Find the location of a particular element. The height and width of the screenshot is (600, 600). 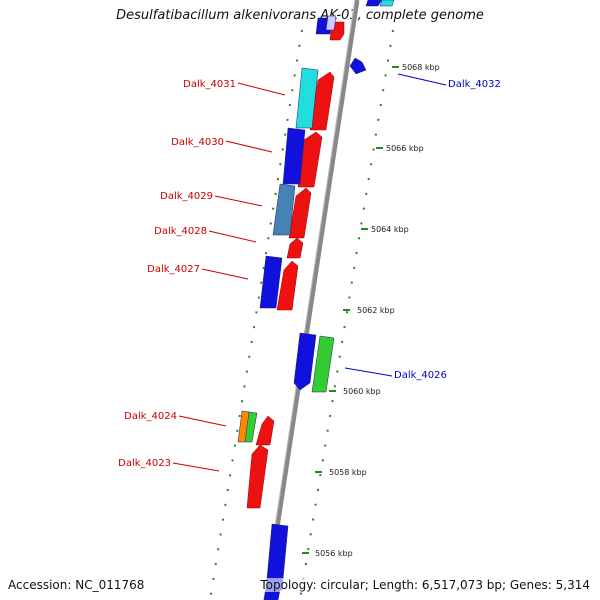

gene-label: Dalk_4029 is located at coordinates (186, 196).